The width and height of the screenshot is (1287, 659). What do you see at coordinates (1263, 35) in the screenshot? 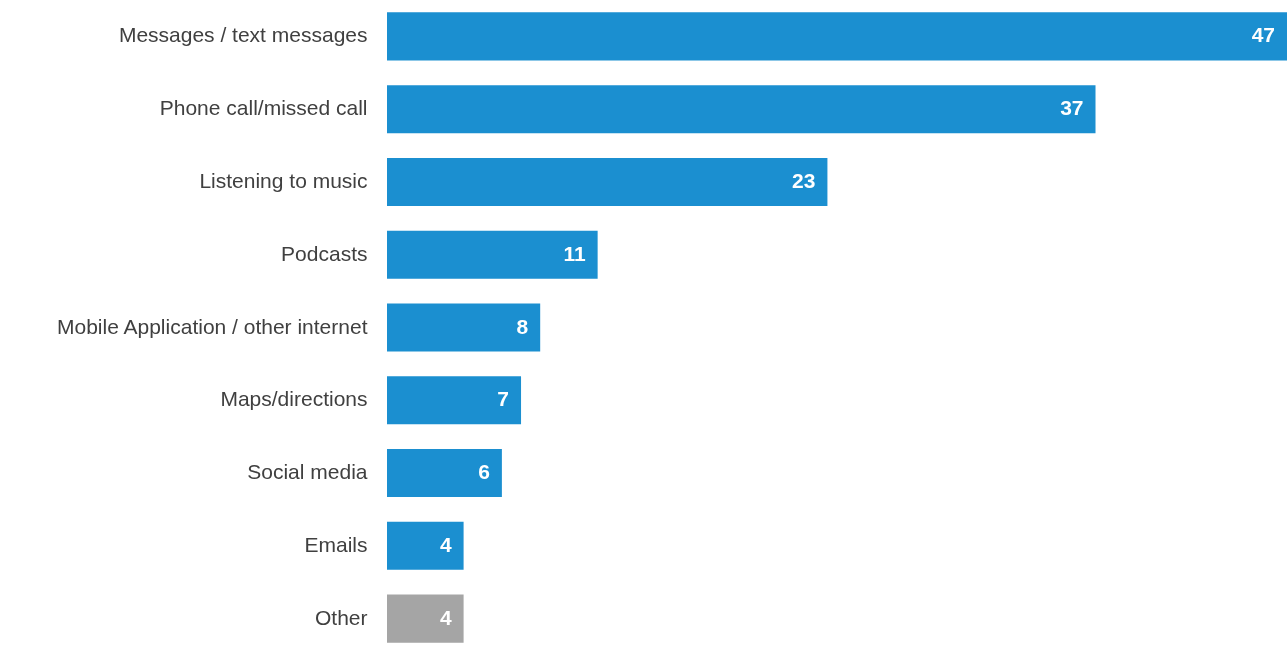
I see `data-label: 47` at bounding box center [1263, 35].